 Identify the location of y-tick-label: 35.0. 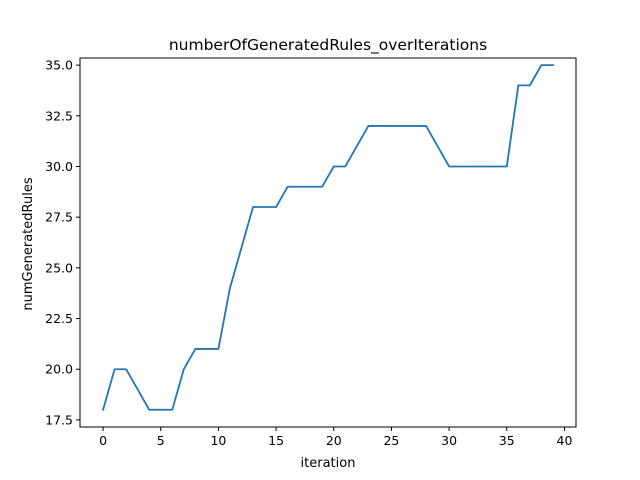
(59, 65).